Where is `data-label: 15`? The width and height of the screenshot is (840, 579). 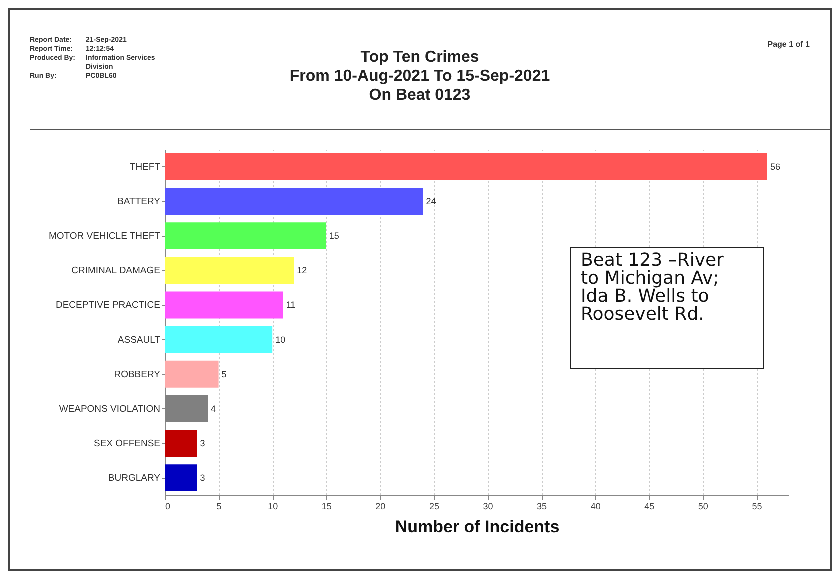 data-label: 15 is located at coordinates (334, 236).